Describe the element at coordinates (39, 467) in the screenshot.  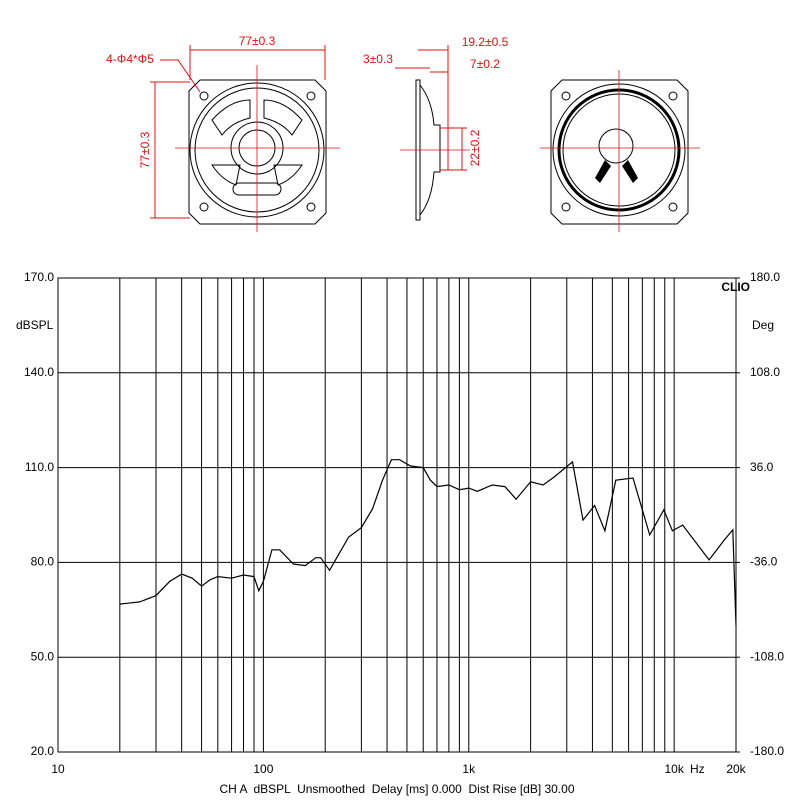
I see `y-tick-label: 110.0` at that location.